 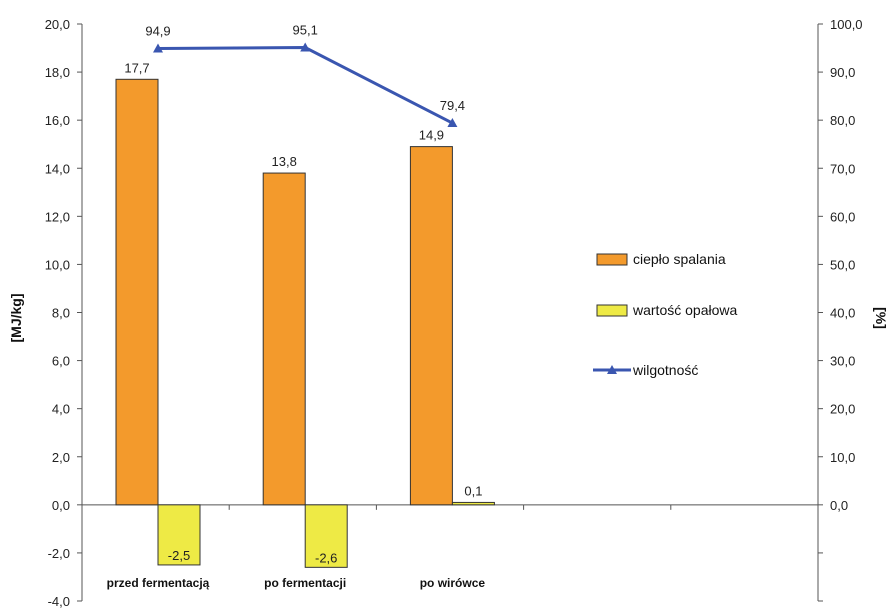 I want to click on y-tick-label: 8,0, so click(x=61, y=313).